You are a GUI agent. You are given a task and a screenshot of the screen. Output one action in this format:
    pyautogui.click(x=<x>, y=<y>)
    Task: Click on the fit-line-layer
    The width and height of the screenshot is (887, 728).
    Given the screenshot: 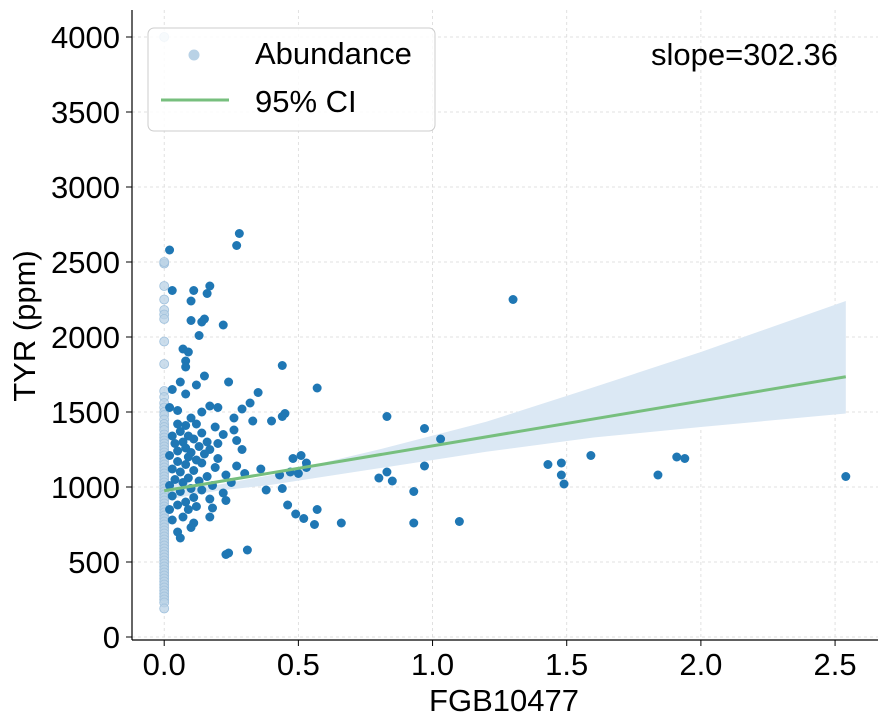 What is the action you would take?
    pyautogui.click(x=505, y=434)
    